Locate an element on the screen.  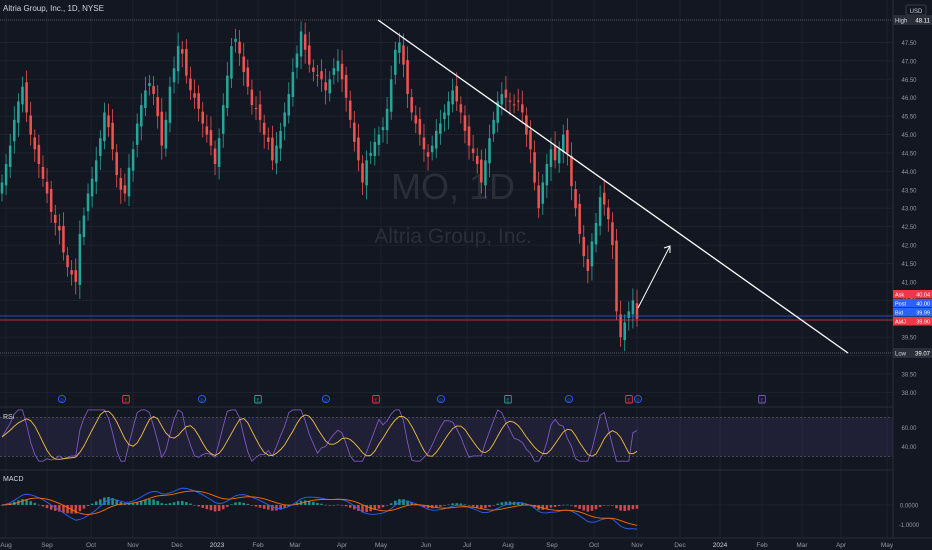
event-marker-glyph: D is located at coordinates (62, 399).